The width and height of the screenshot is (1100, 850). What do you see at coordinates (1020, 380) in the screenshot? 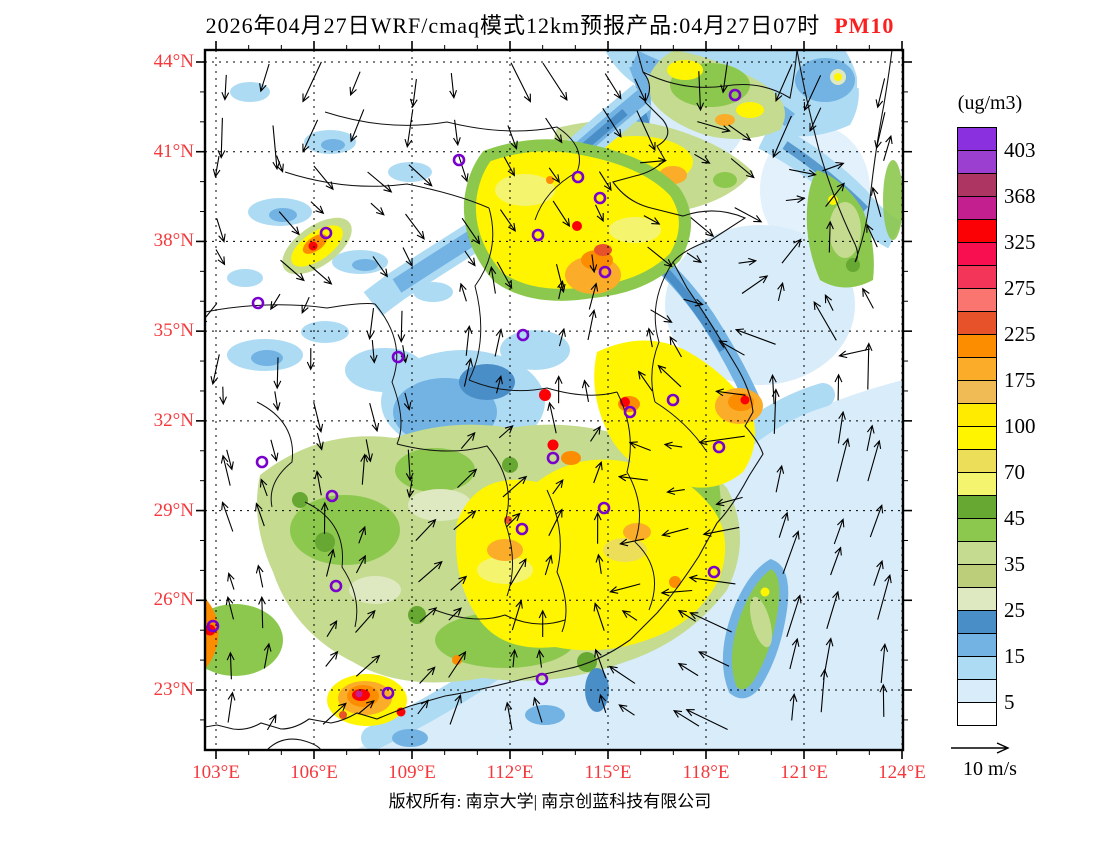
I see `colorbar-tick-label: 175` at bounding box center [1020, 380].